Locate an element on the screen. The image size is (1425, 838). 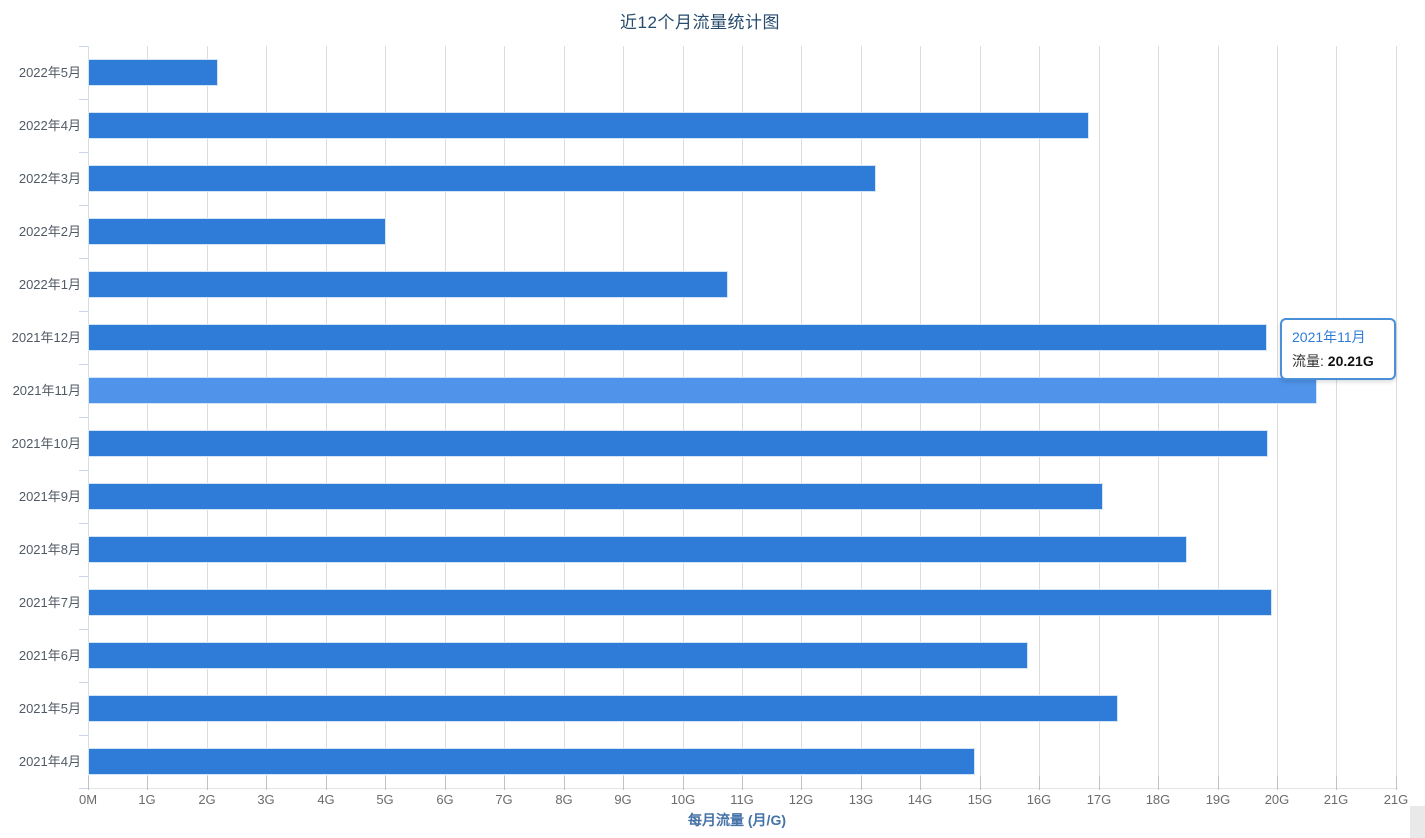
x-axis-tick-label: 2G is located at coordinates (207, 799).